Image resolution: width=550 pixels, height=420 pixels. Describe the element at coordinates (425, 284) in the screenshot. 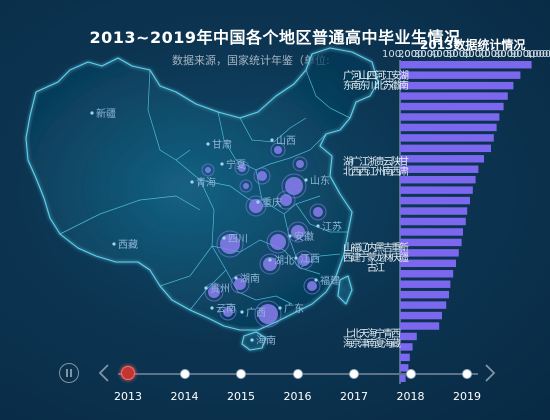

I see `bar-吉林` at that location.